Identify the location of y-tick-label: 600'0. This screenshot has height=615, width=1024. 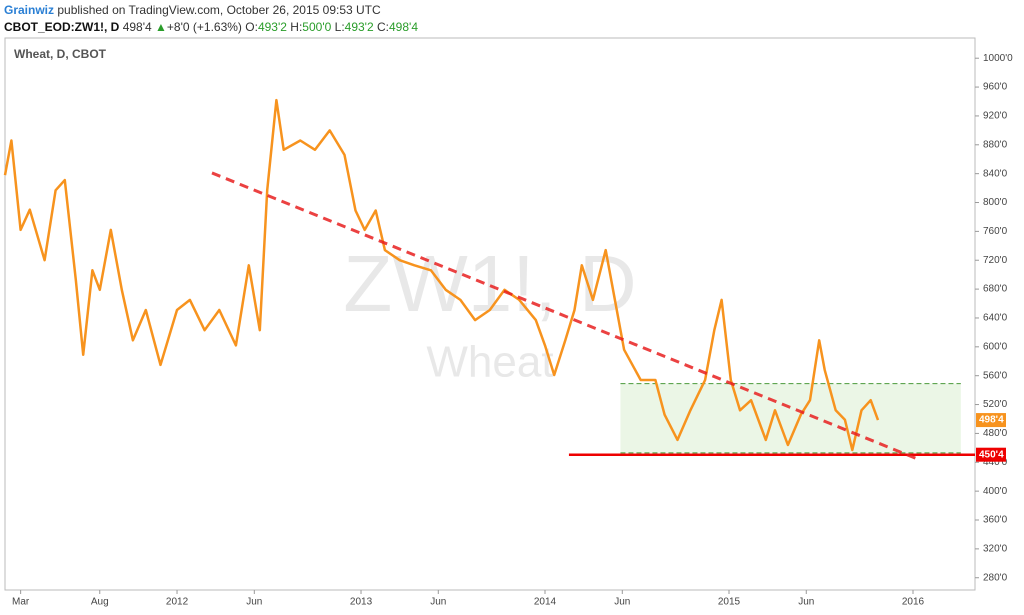
(995, 346).